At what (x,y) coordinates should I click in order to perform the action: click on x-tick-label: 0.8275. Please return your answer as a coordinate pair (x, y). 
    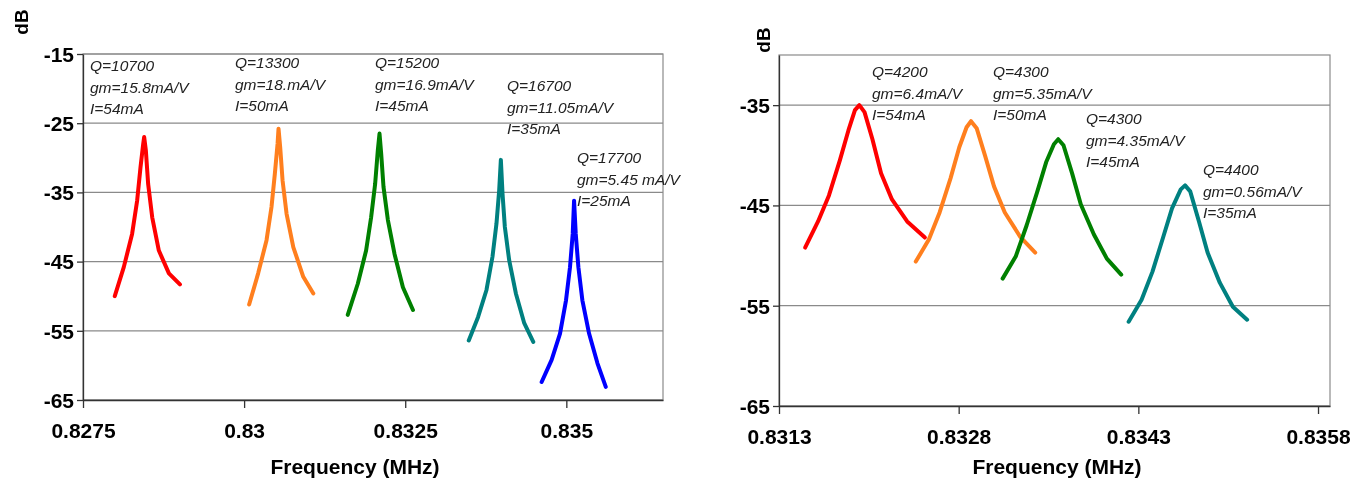
    Looking at the image, I should click on (83, 431).